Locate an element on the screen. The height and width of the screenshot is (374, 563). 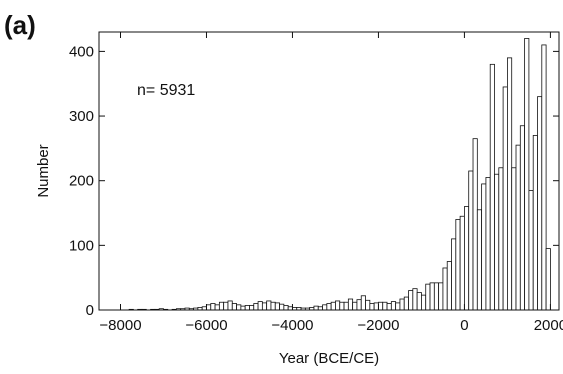
y-tick-label: 100 is located at coordinates (81, 245).